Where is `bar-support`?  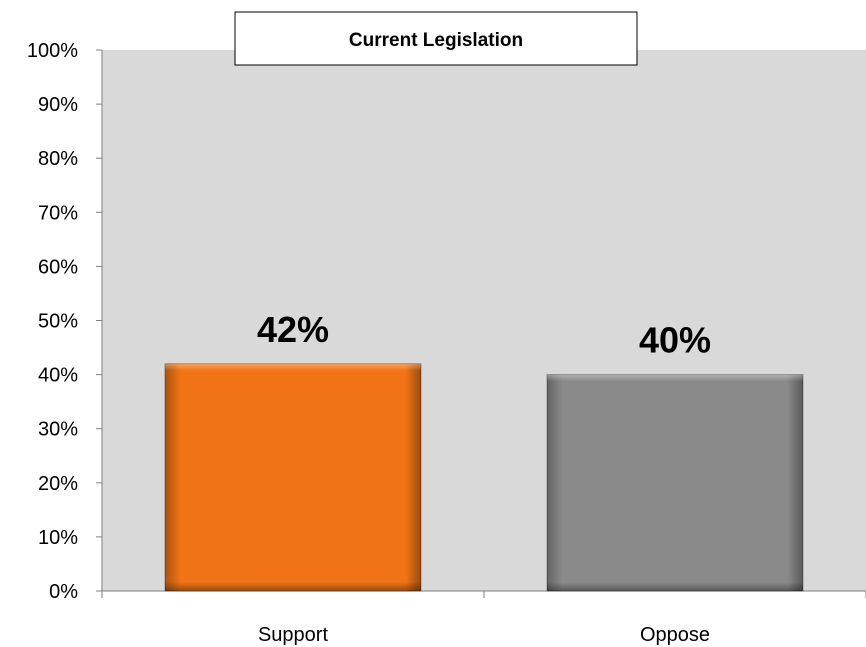
bar-support is located at coordinates (293, 477).